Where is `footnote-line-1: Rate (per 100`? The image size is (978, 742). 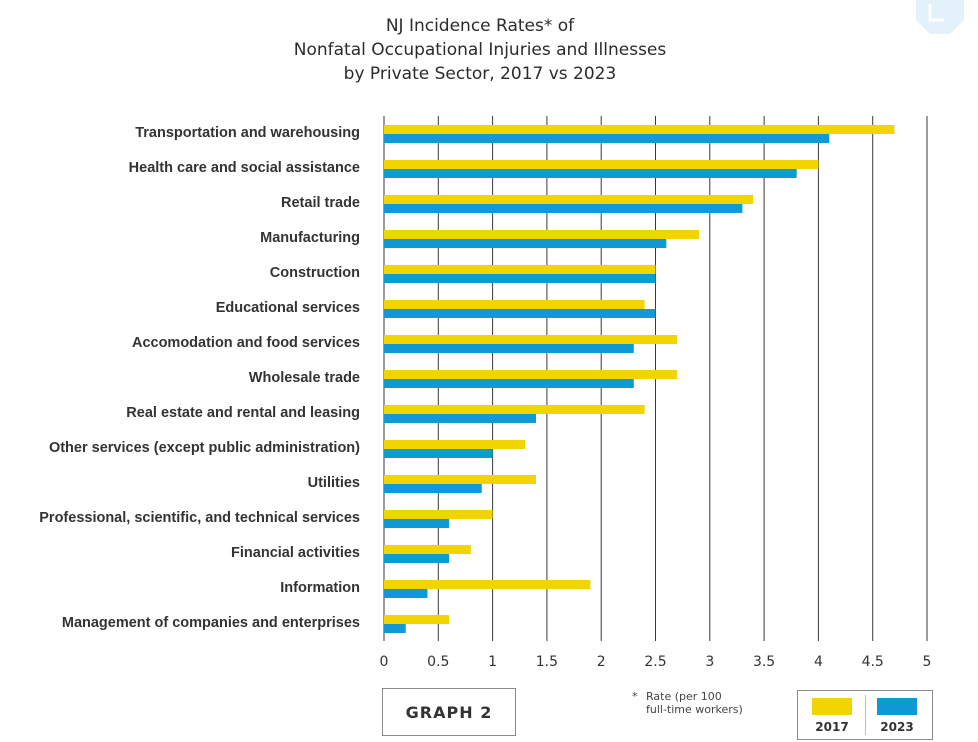
footnote-line-1: Rate (per 100 is located at coordinates (684, 696).